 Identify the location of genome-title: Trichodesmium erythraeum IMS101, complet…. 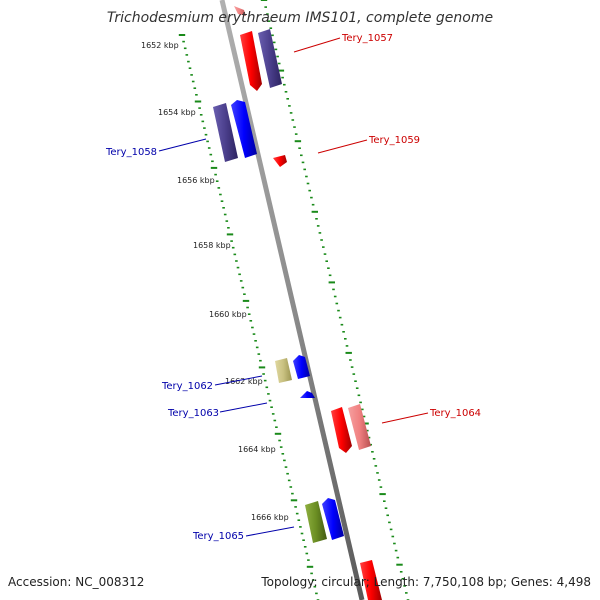
(300, 18).